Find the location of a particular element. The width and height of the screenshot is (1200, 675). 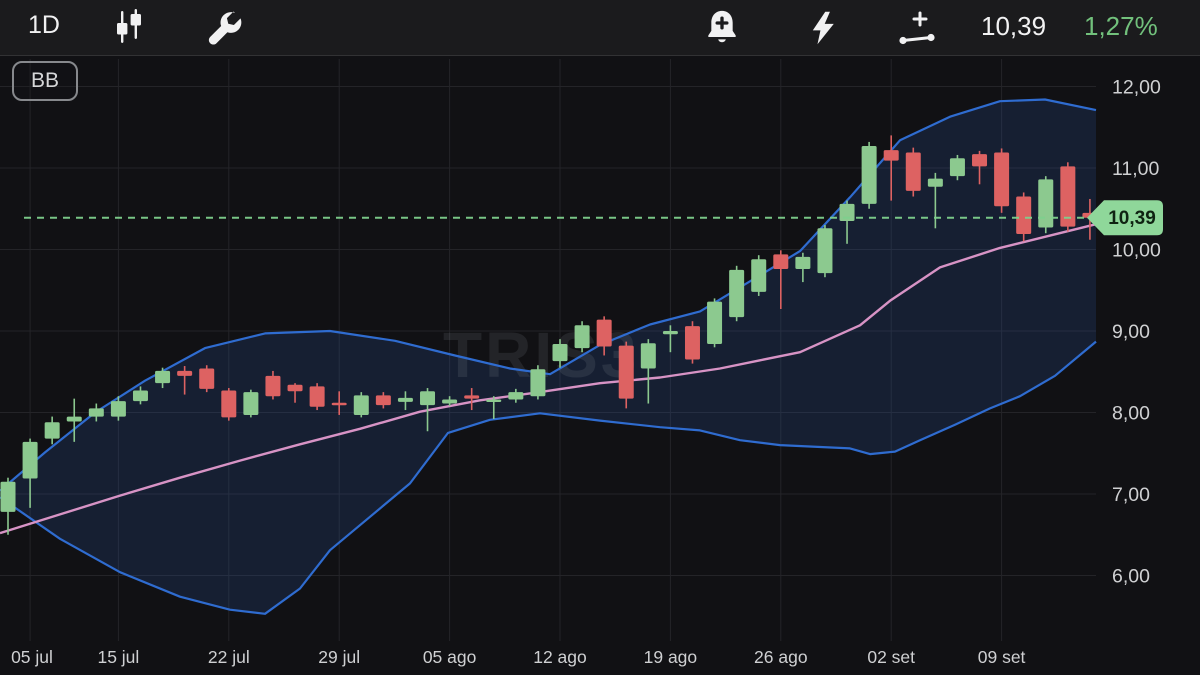

x-axis-label: 19 ago is located at coordinates (671, 657).